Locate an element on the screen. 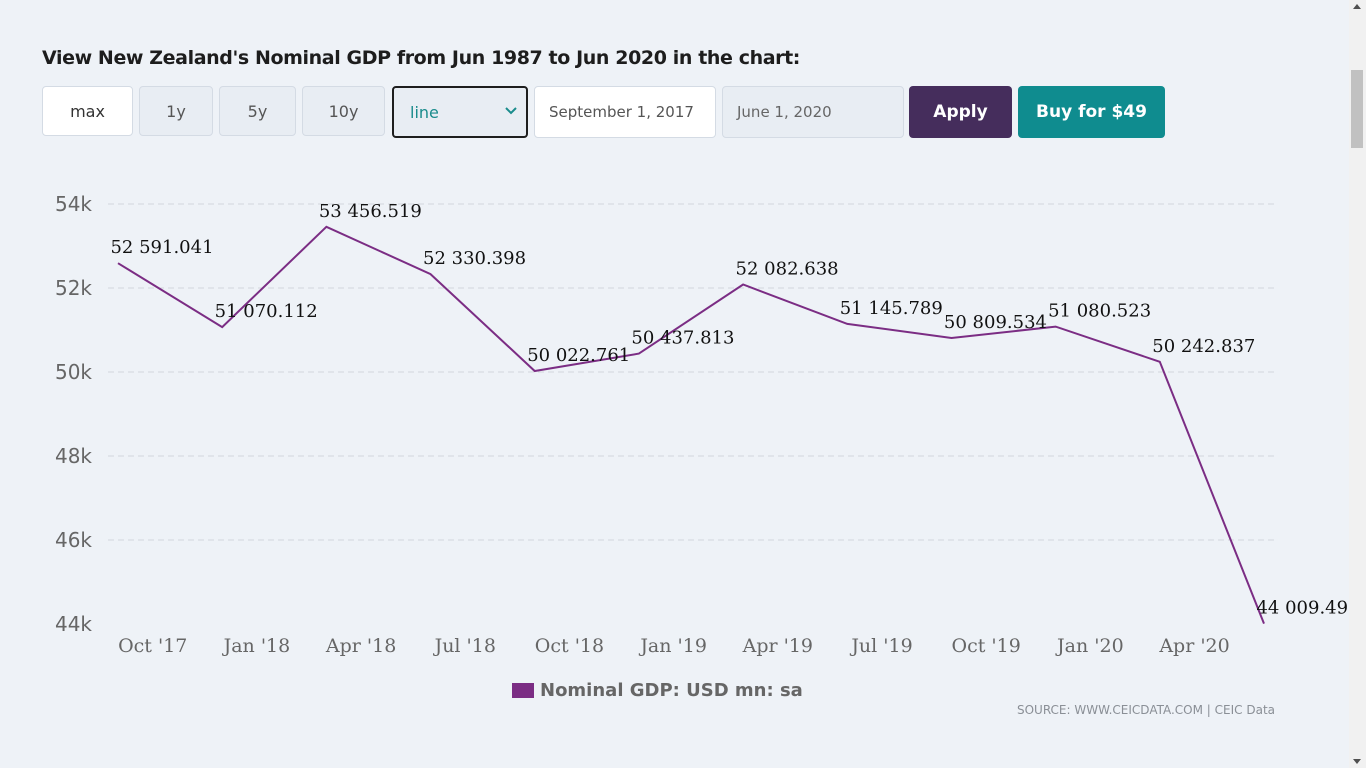  x-tick-label: Oct '17 is located at coordinates (152, 646).